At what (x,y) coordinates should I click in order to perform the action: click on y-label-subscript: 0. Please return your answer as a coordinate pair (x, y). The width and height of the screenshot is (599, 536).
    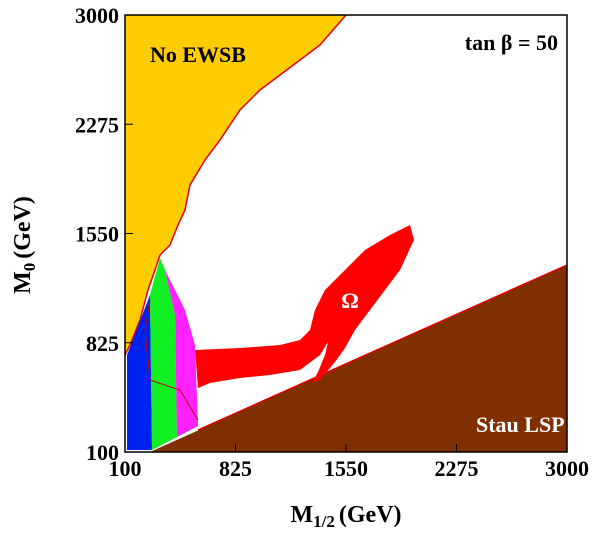
    Looking at the image, I should click on (29, 267).